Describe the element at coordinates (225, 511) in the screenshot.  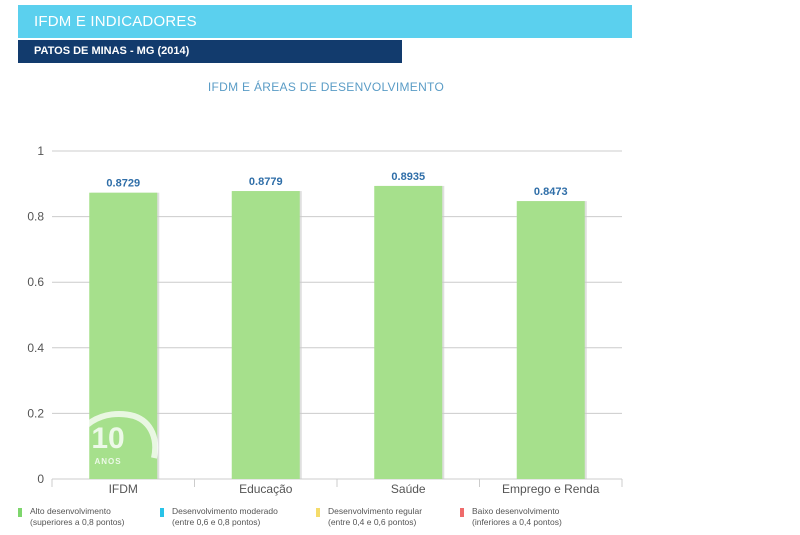
I see `legend-label-moderado: Desenvolvimento moderado` at that location.